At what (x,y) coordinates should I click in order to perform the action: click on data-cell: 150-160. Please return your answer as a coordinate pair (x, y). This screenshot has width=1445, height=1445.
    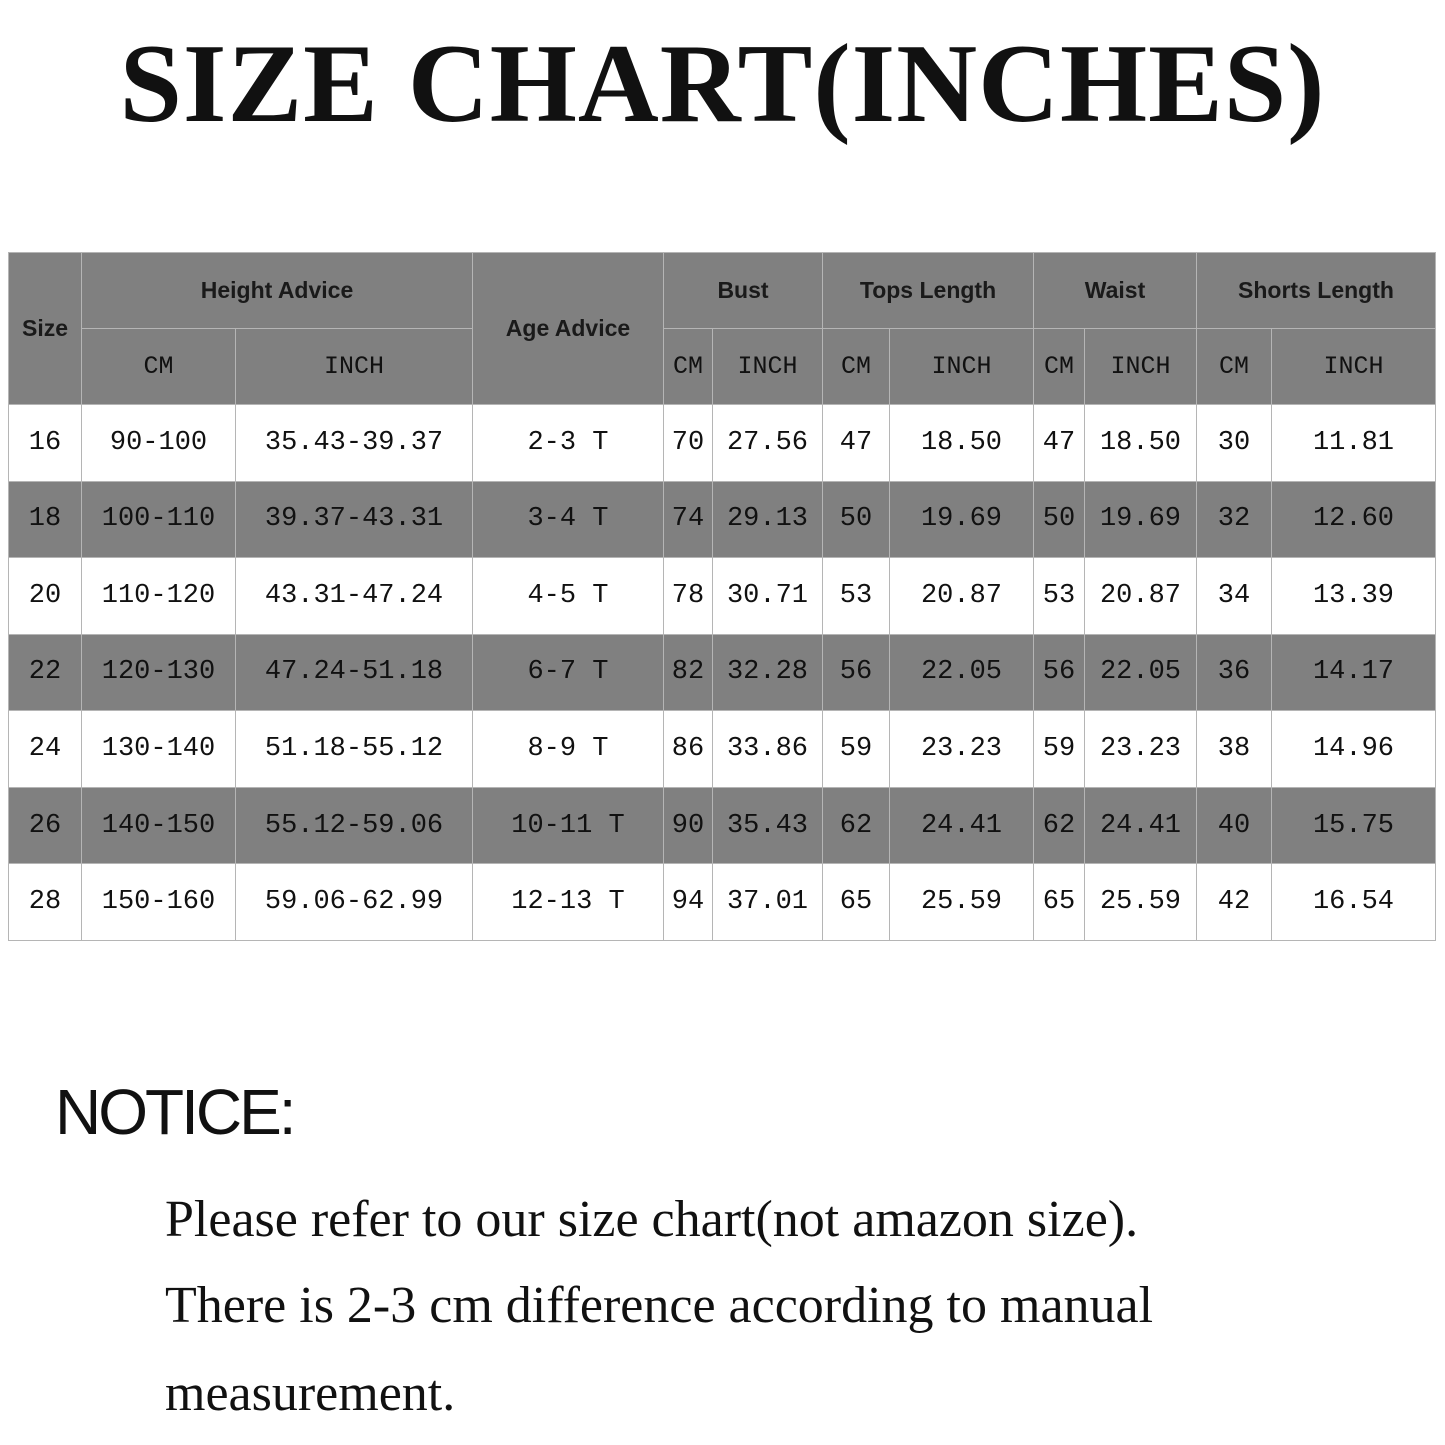
    Looking at the image, I should click on (158, 902).